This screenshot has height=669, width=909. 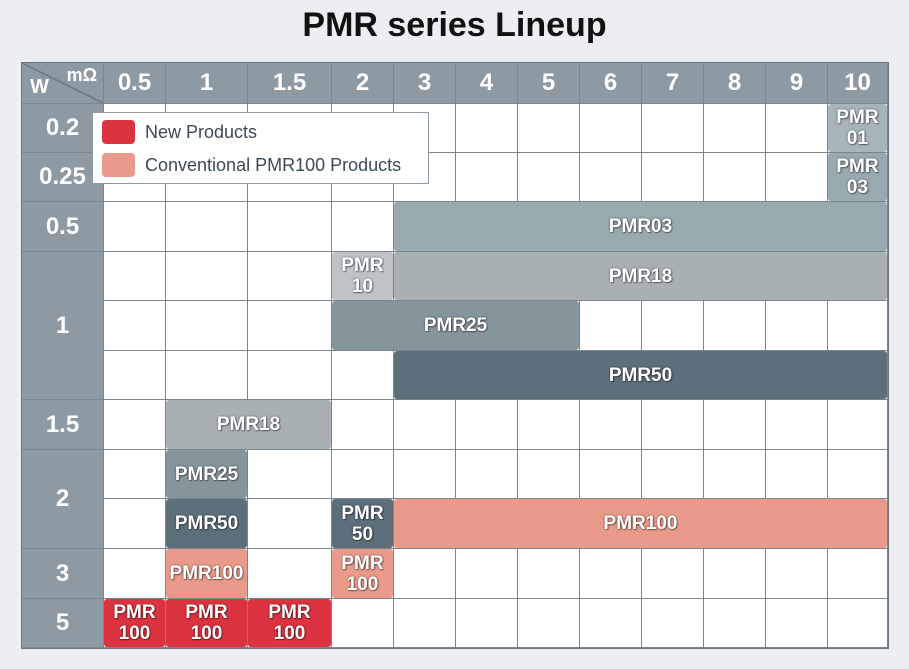 I want to click on legend-label-conventional: Conventional PMR100 Products, so click(x=273, y=164).